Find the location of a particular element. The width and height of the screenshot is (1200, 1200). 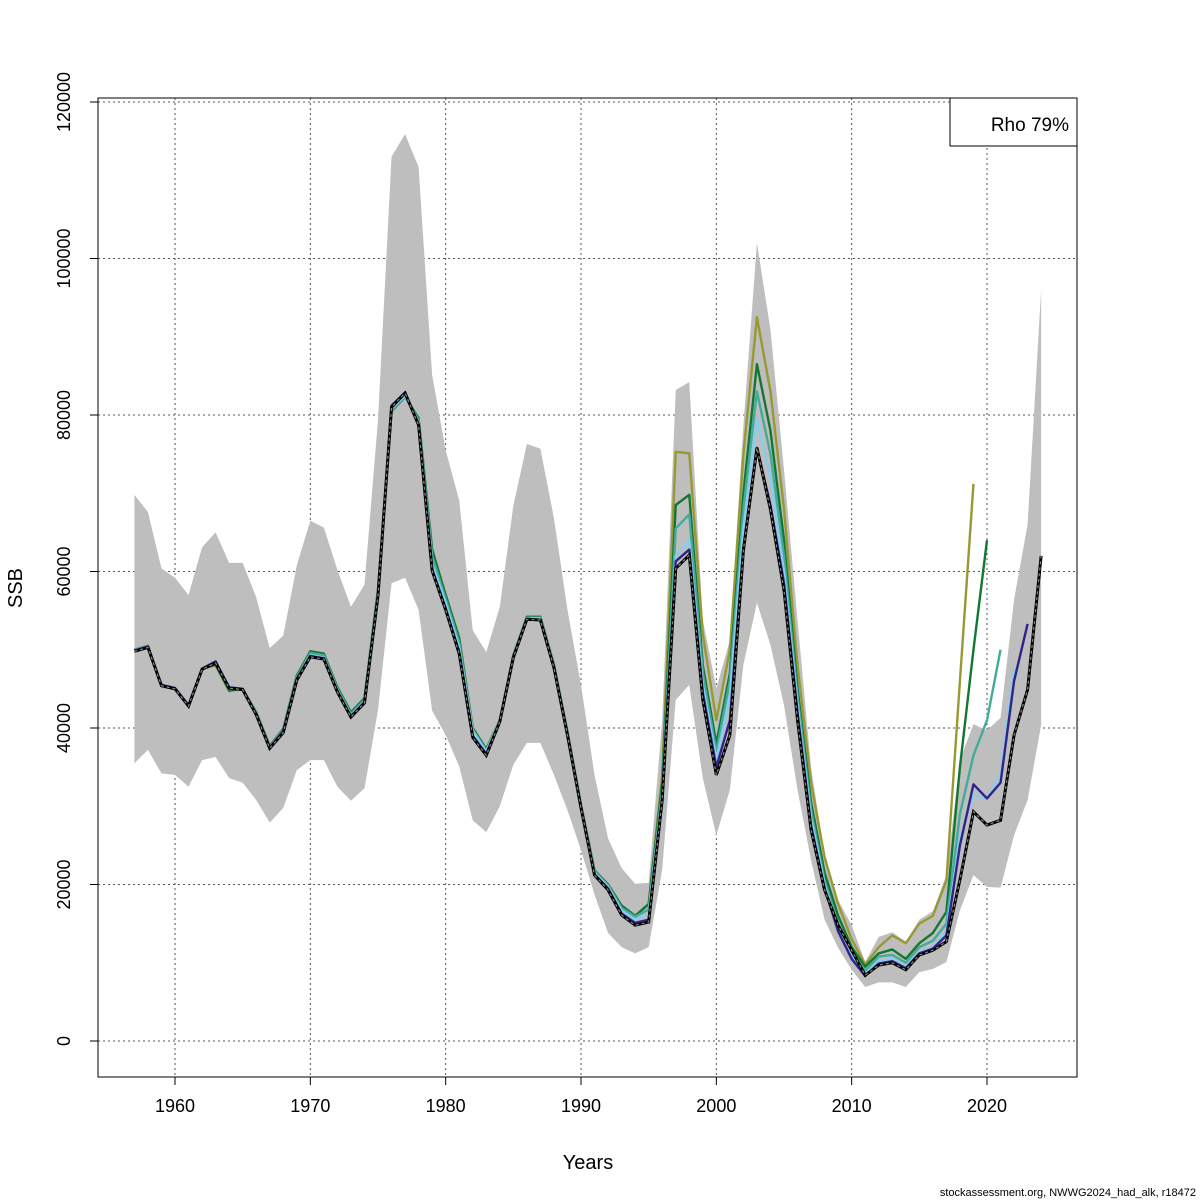

x-tick-label: 2000 is located at coordinates (716, 1106).